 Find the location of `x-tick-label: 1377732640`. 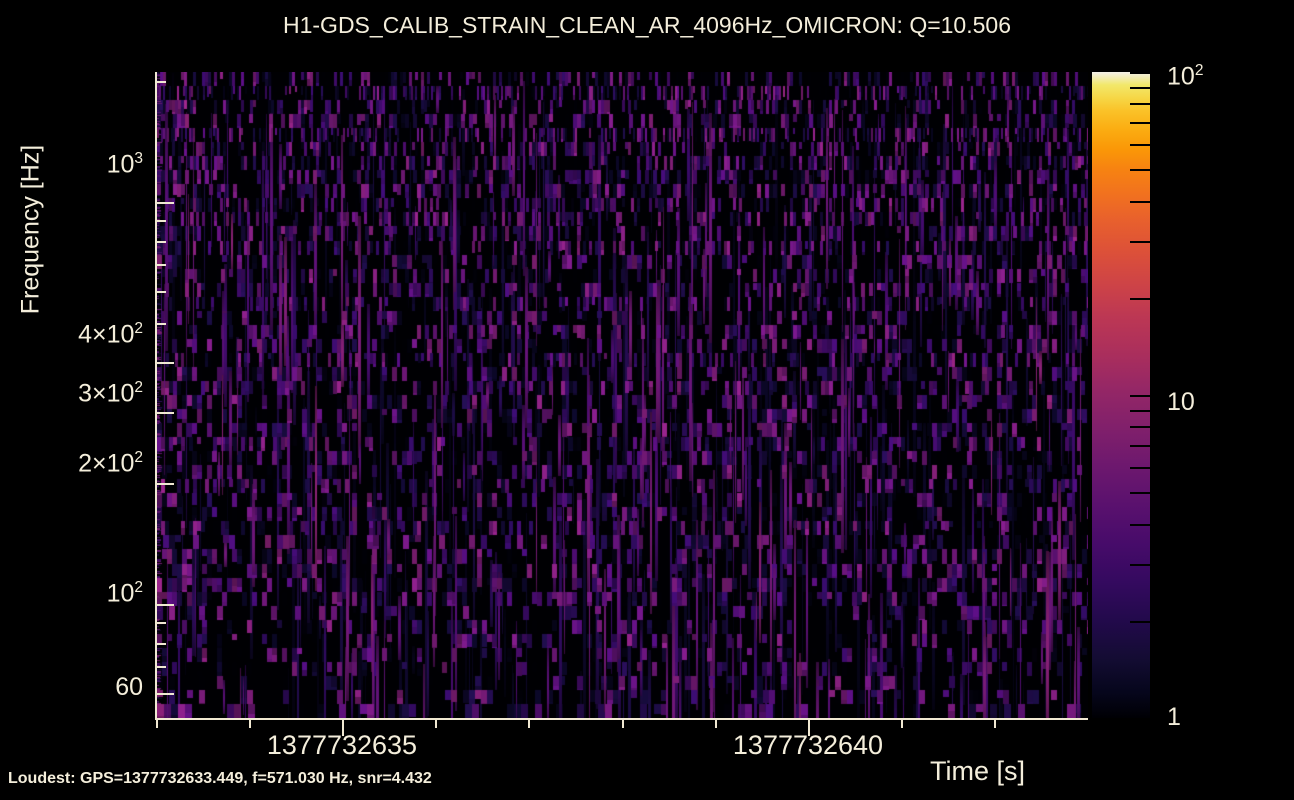

x-tick-label: 1377732640 is located at coordinates (808, 745).